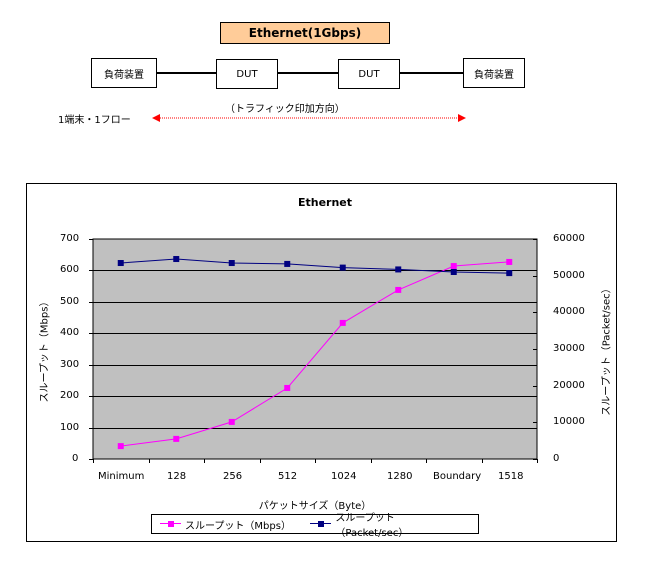 This screenshot has width=650, height=561. What do you see at coordinates (70, 427) in the screenshot?
I see `y-tick-left: 100` at bounding box center [70, 427].